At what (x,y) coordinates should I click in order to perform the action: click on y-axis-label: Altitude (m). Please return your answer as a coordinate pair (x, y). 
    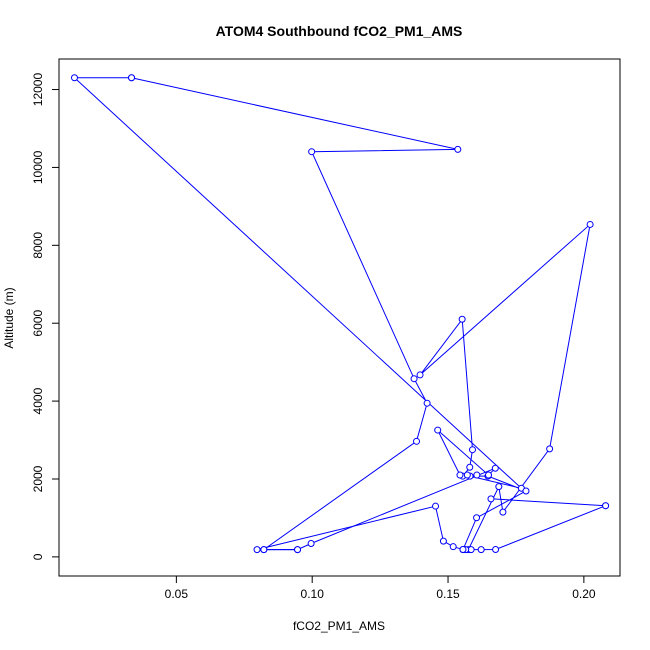
    Looking at the image, I should click on (9, 317).